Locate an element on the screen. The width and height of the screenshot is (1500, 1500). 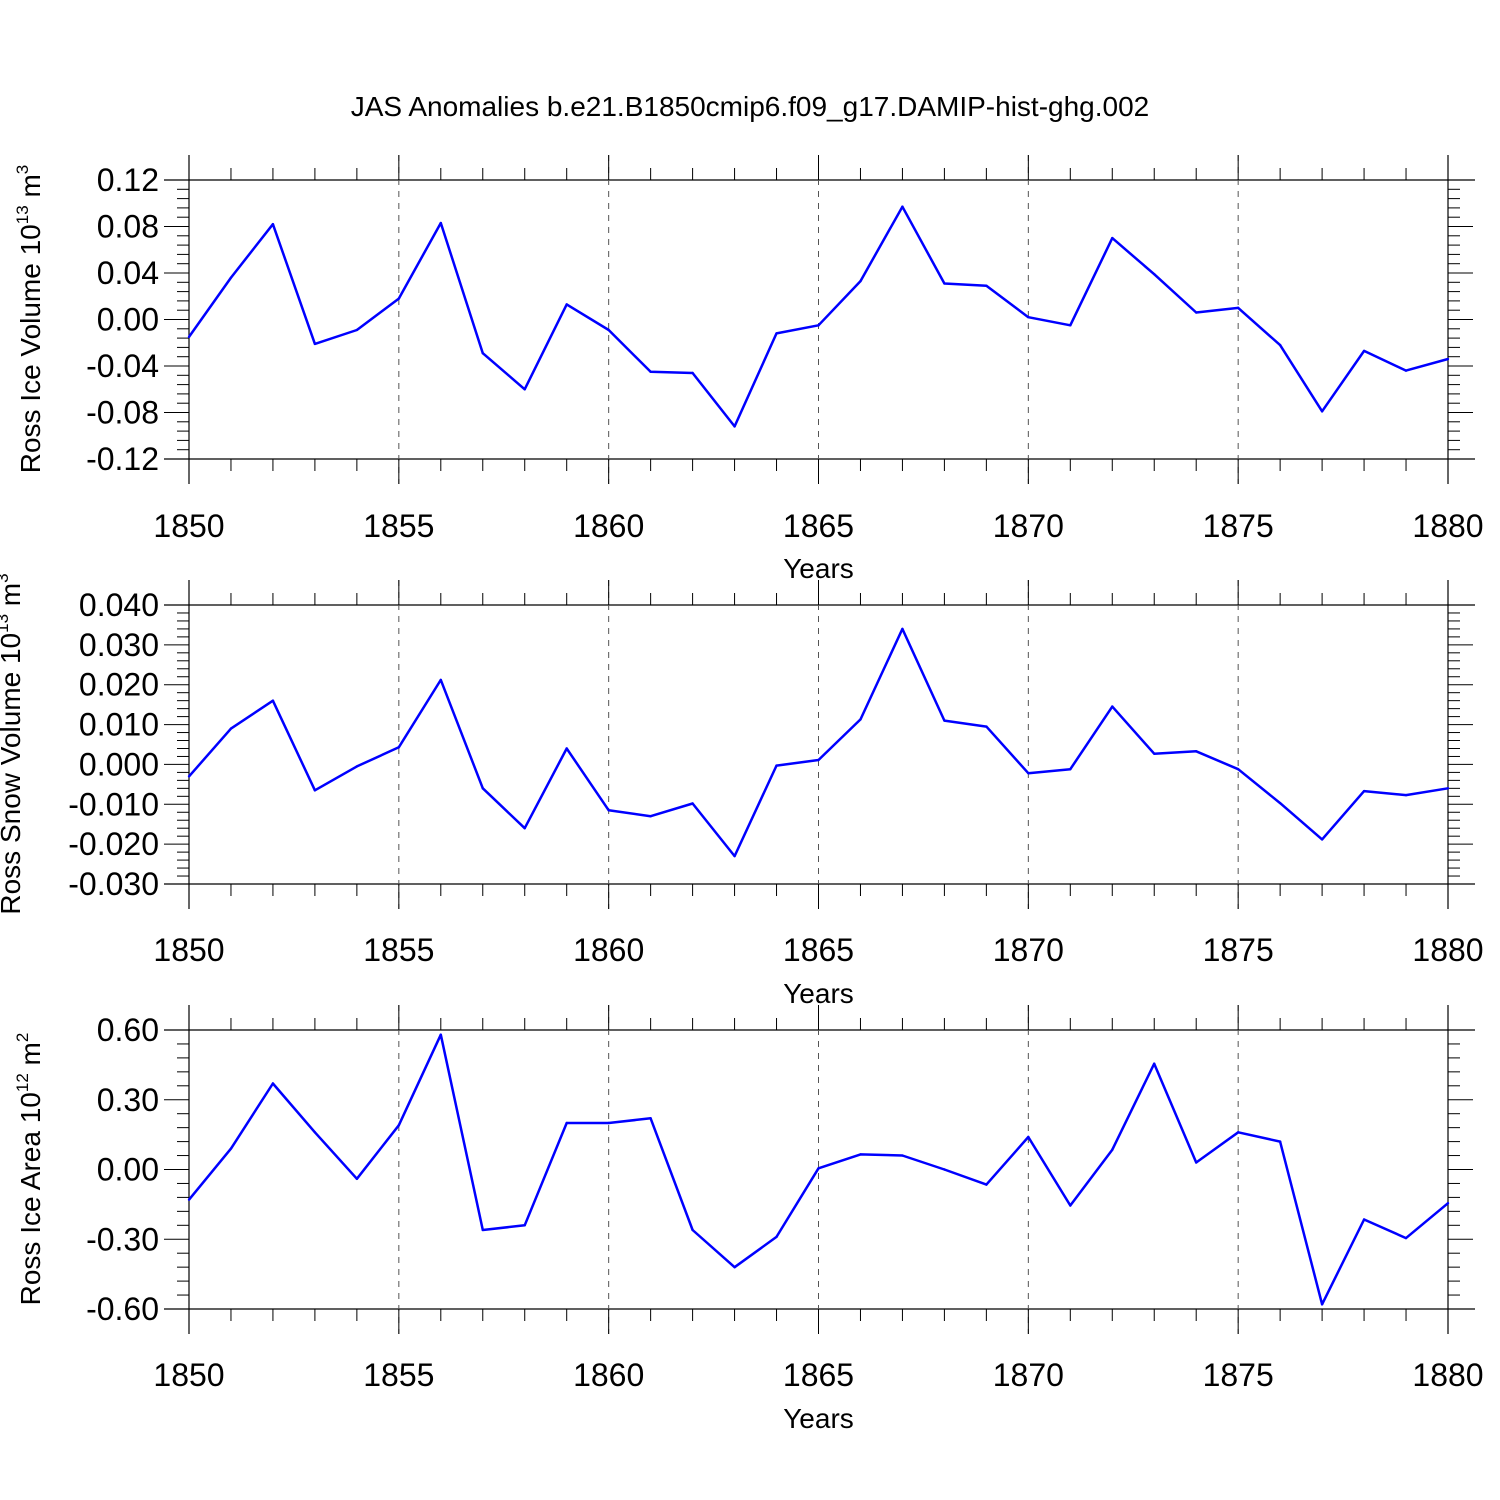
y-tick-label: 0.040 is located at coordinates (119, 605).